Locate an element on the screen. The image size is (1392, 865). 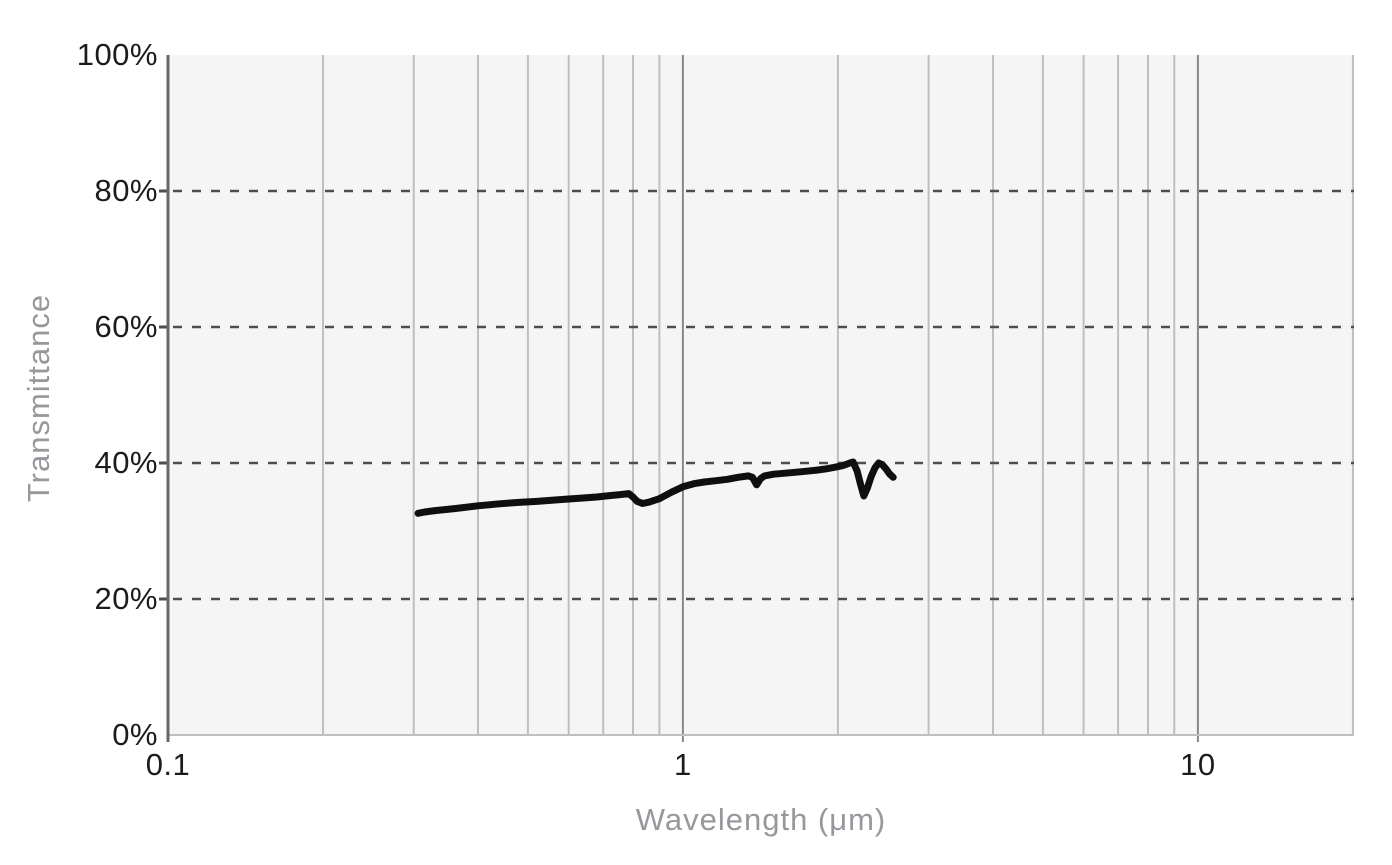
y-tick-label: 100% is located at coordinates (117, 54).